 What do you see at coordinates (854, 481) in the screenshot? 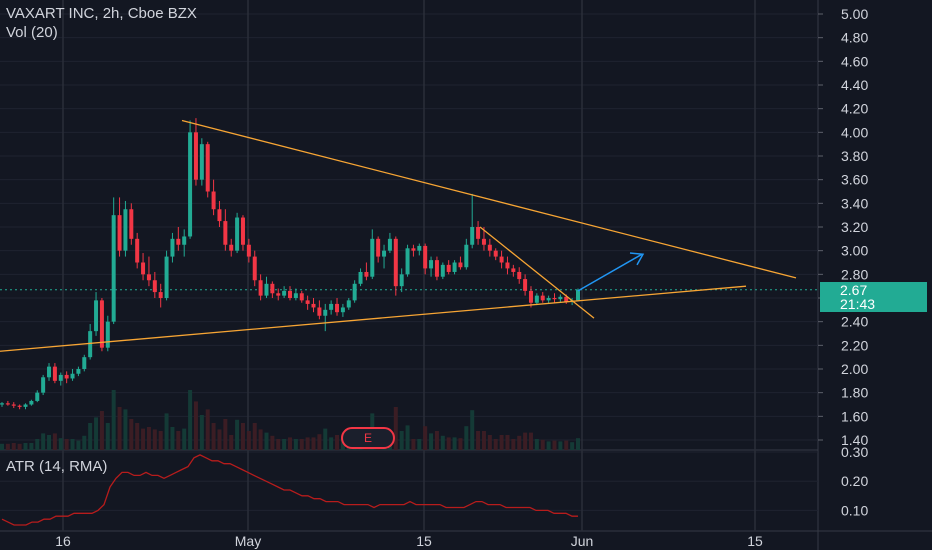
I see `atr-tick-label: 0.20` at bounding box center [854, 481].